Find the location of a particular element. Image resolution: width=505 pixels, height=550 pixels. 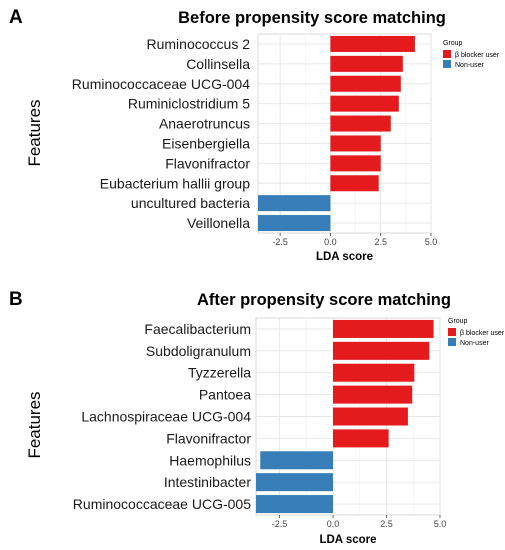

category-label: Haemophilus is located at coordinates (210, 460).